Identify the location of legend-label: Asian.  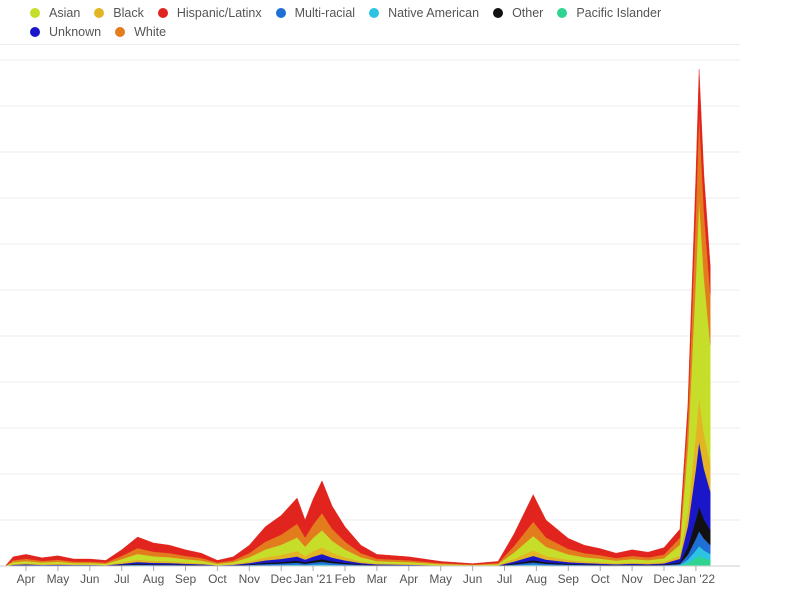
(65, 13).